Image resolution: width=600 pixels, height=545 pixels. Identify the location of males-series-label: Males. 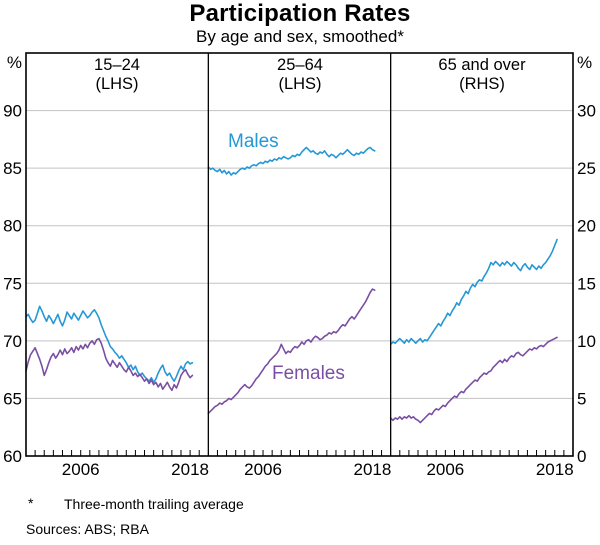
(253, 141).